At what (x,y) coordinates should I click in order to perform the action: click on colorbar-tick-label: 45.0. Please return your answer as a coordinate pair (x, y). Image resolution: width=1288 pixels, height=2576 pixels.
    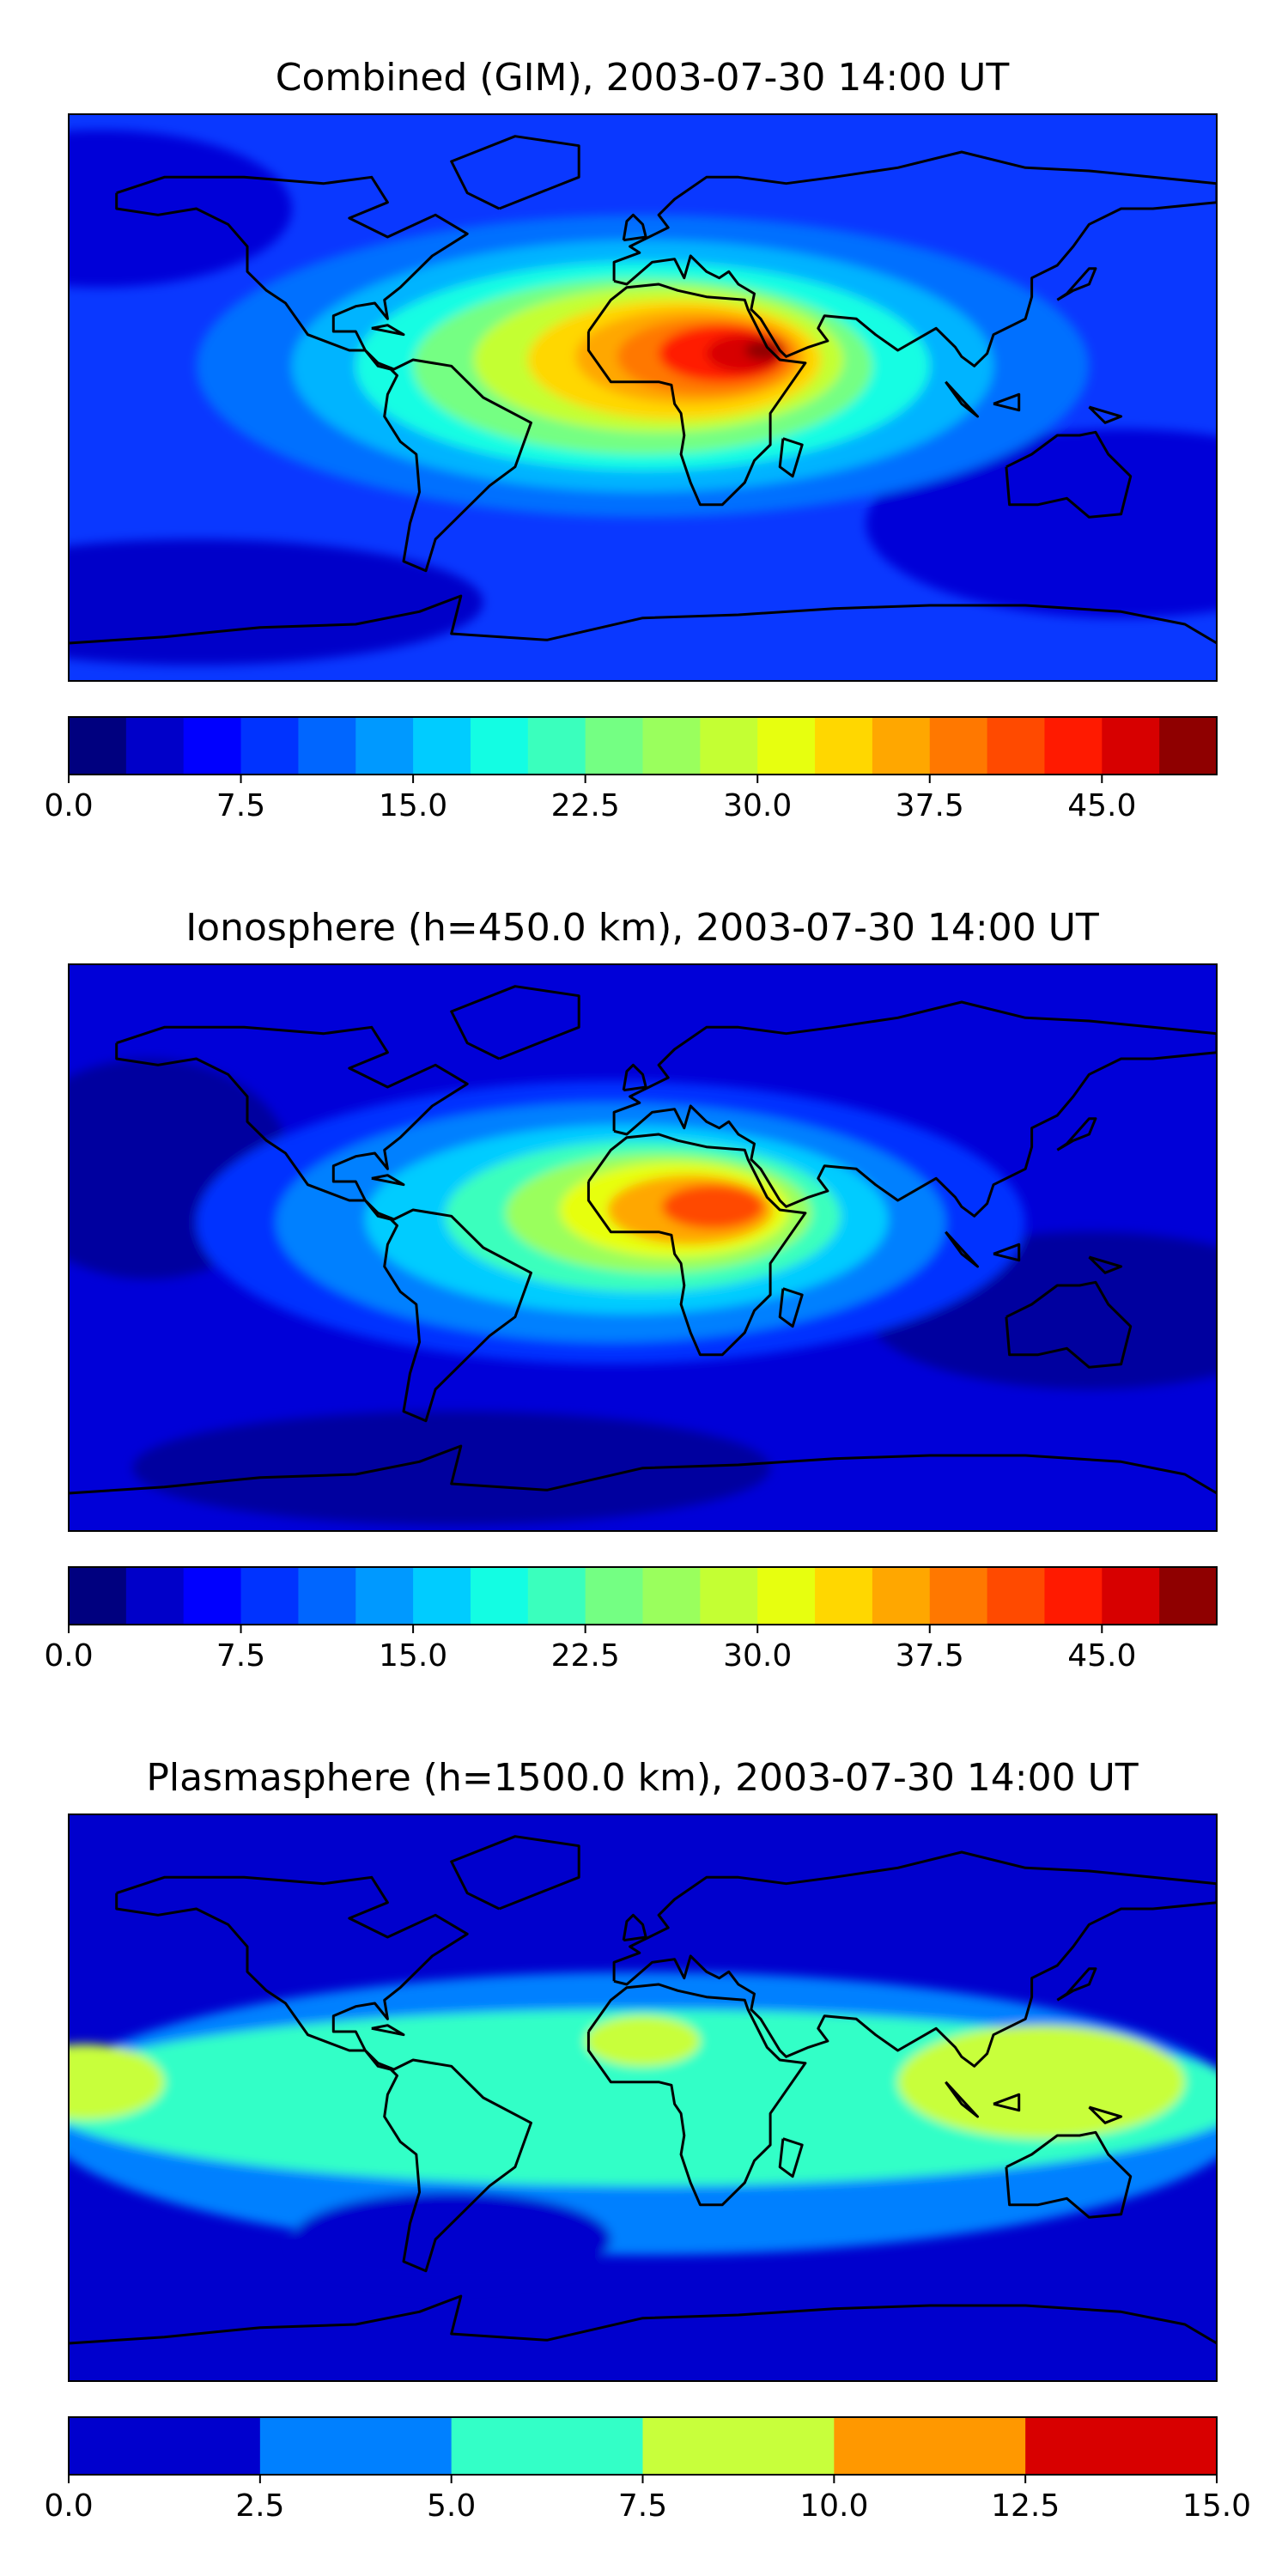
    Looking at the image, I should click on (1101, 1656).